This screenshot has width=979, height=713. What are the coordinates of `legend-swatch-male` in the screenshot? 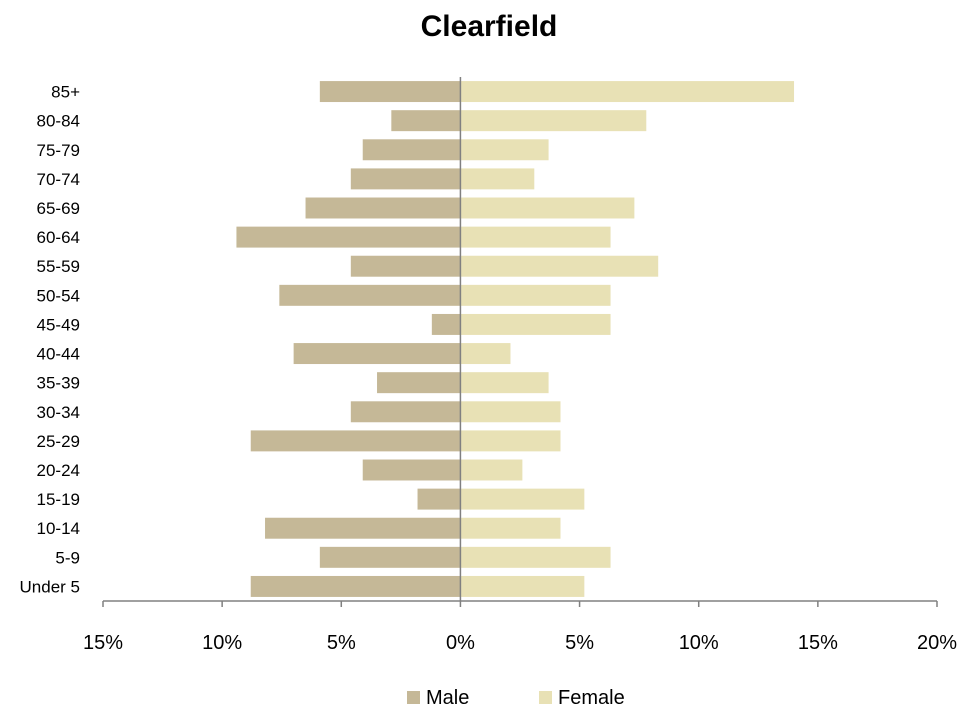 It's located at (413, 697).